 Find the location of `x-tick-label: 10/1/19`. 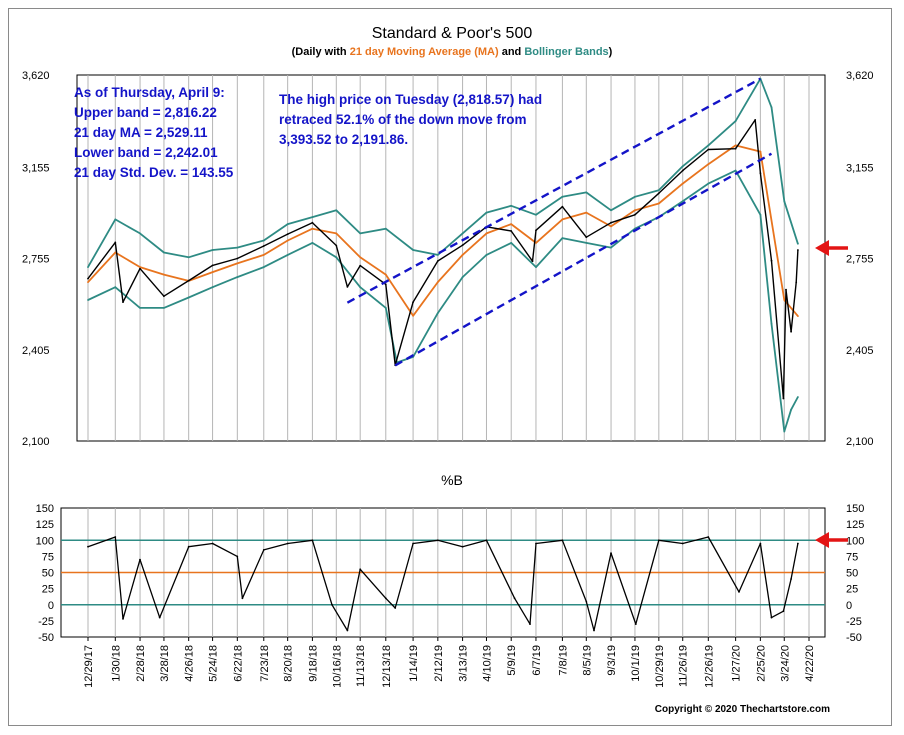

x-tick-label: 10/1/19 is located at coordinates (636, 663).